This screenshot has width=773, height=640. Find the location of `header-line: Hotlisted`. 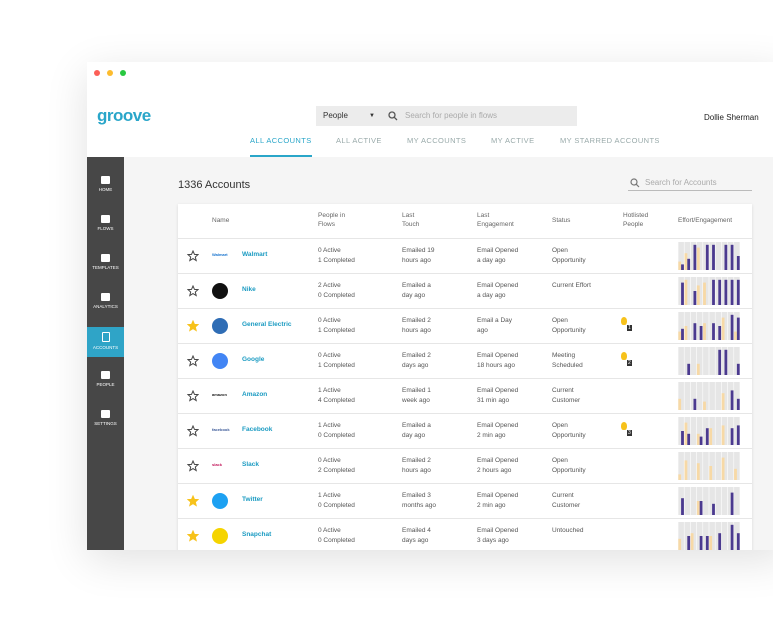

header-line: Hotlisted is located at coordinates (636, 215).